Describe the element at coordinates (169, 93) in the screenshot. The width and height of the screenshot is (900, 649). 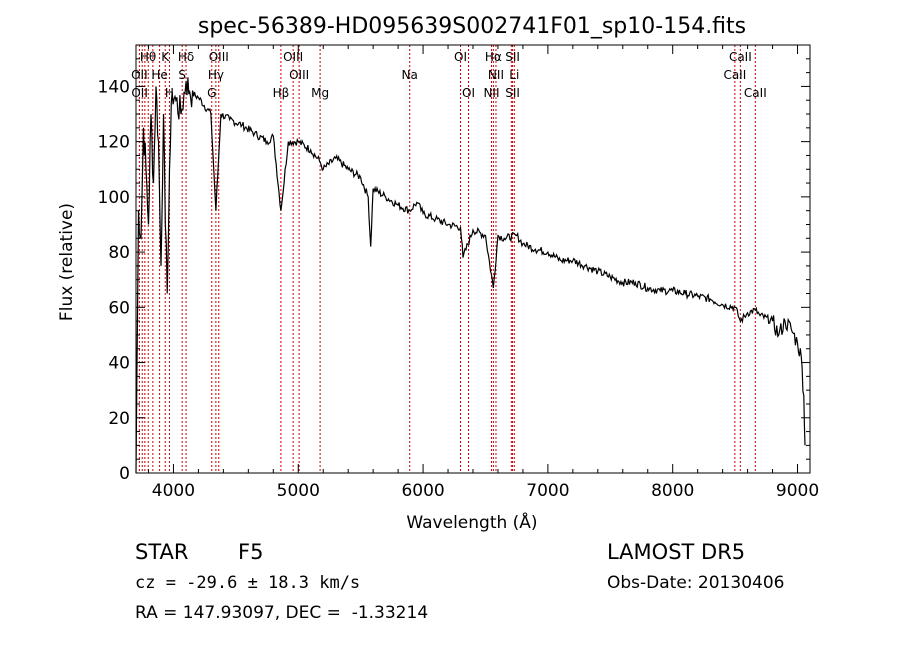
I see `line-label: H` at that location.